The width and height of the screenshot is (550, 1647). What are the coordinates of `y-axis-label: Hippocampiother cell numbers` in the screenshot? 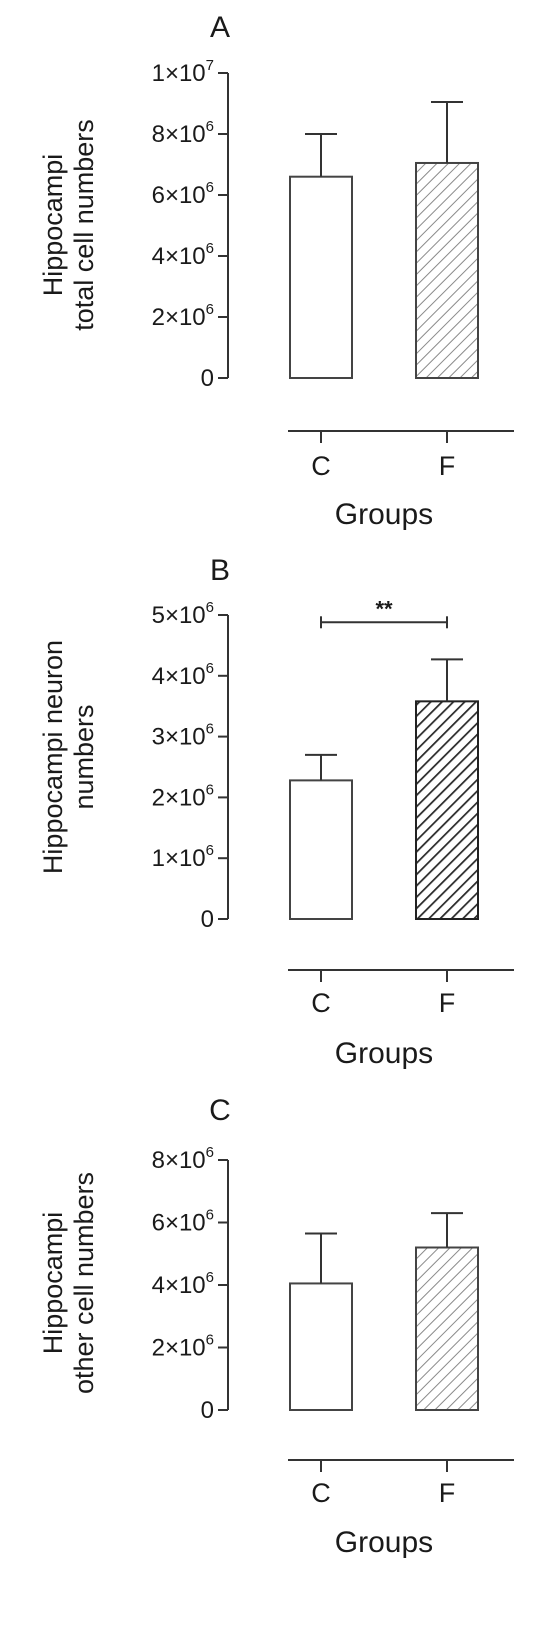 It's located at (68, 1283).